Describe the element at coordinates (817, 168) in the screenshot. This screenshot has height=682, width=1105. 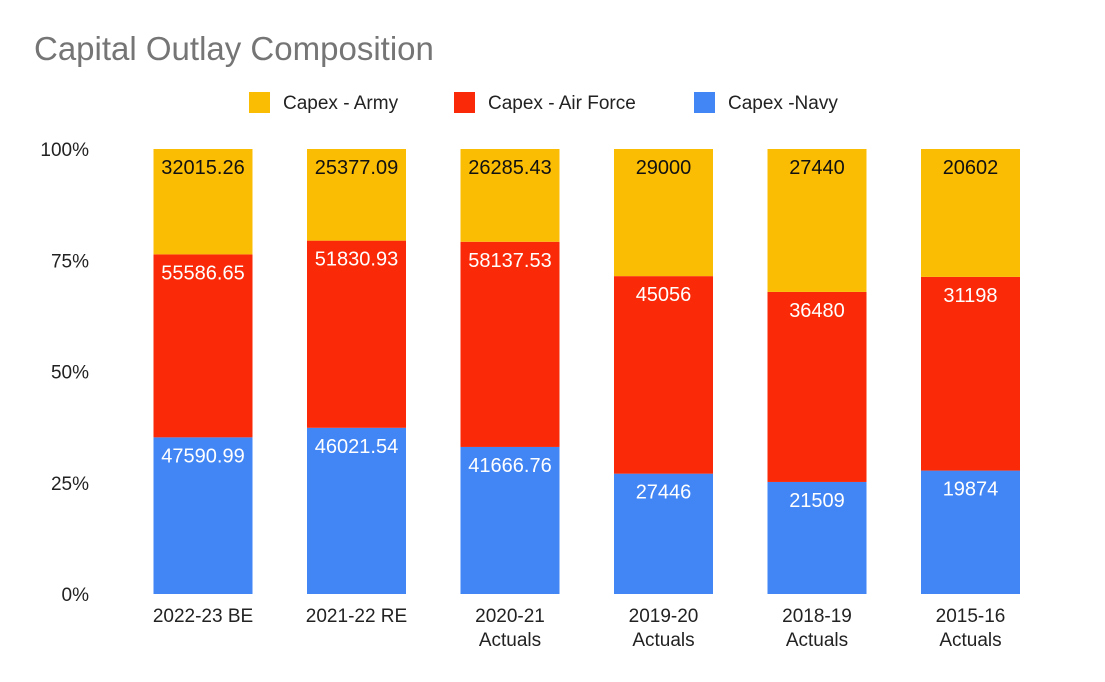
I see `data-label-capex-army: 27440` at that location.